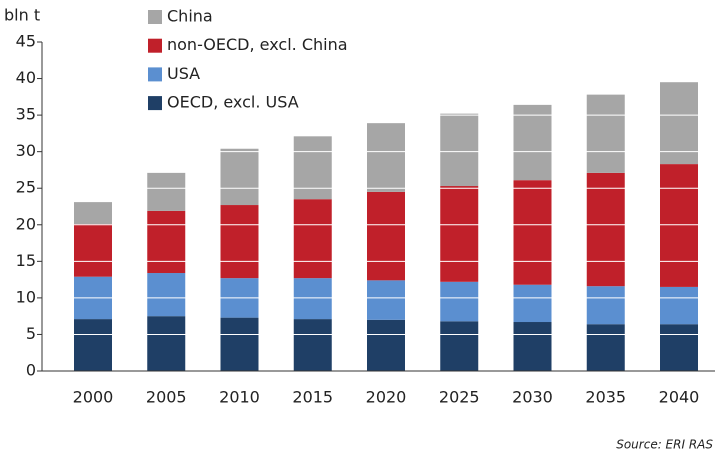  I want to click on x-tick-label: 2035, so click(605, 397).